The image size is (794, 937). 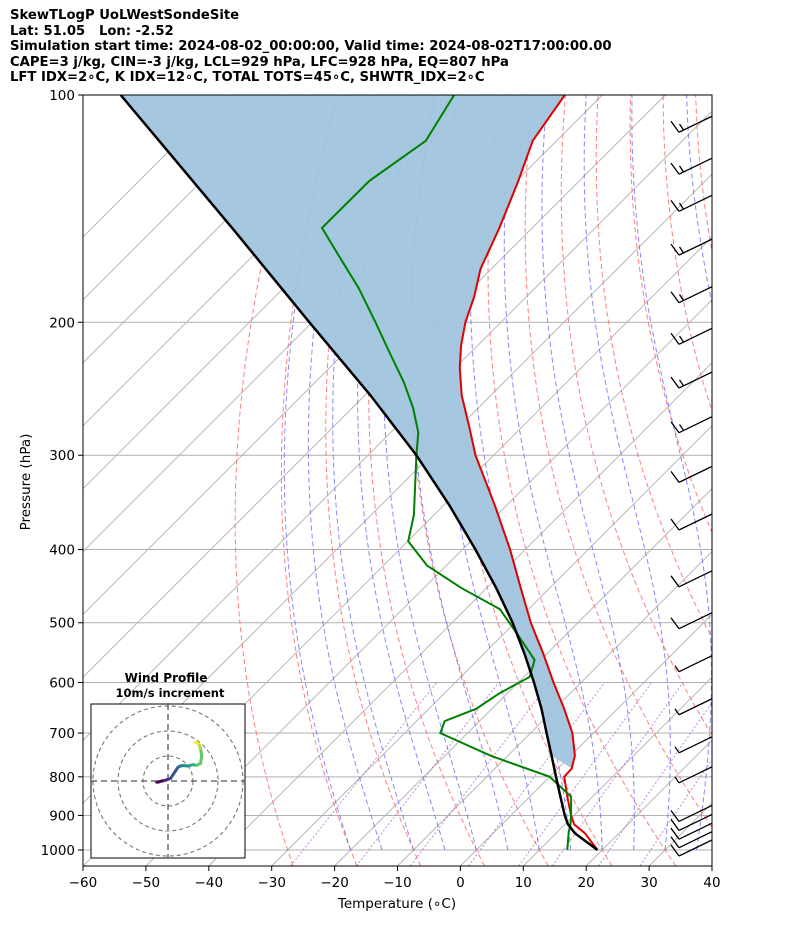 What do you see at coordinates (196, 742) in the screenshot?
I see `hodograph-segment` at bounding box center [196, 742].